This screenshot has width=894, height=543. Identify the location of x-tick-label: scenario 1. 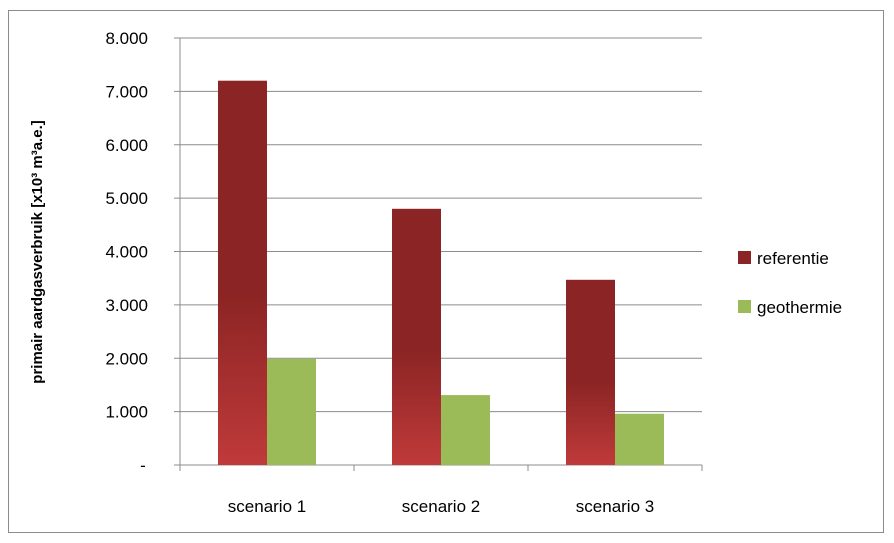
(267, 506).